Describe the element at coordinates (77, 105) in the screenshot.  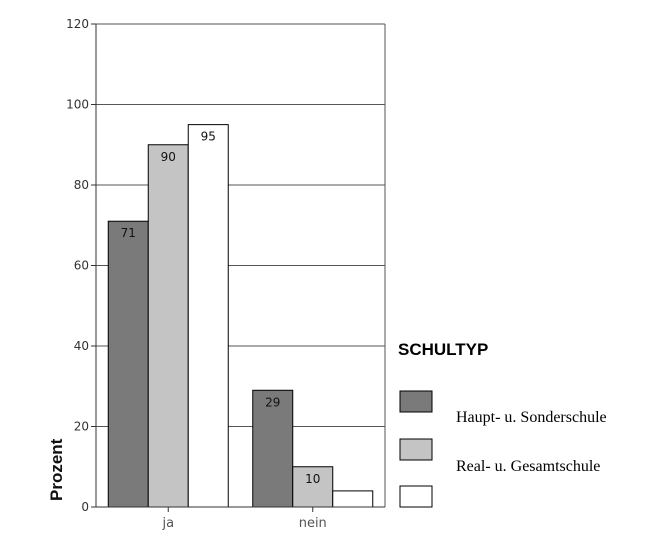
I see `y-tick-label: 100` at that location.